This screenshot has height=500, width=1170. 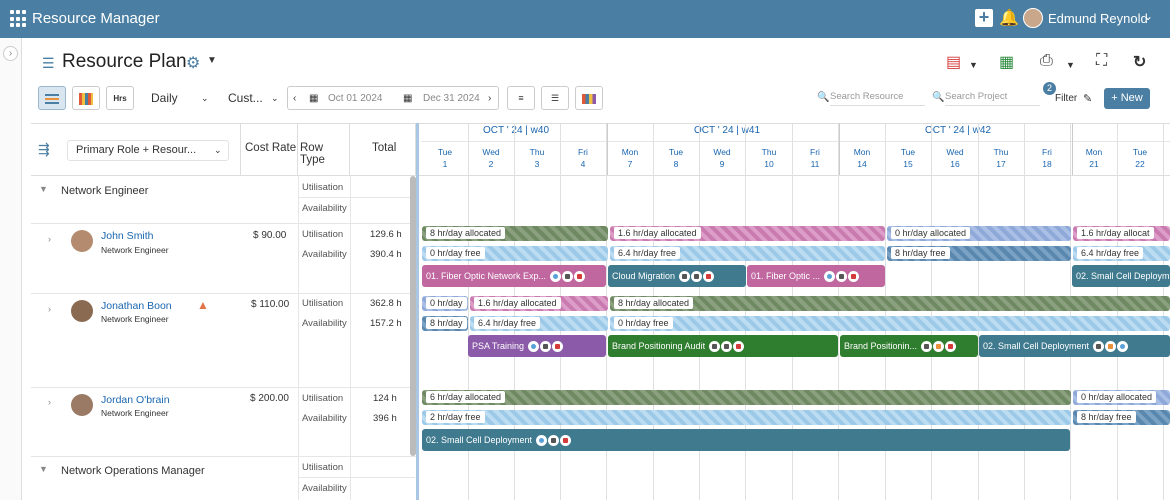 What do you see at coordinates (136, 306) in the screenshot?
I see `resource-name: Jonathan Boon` at bounding box center [136, 306].